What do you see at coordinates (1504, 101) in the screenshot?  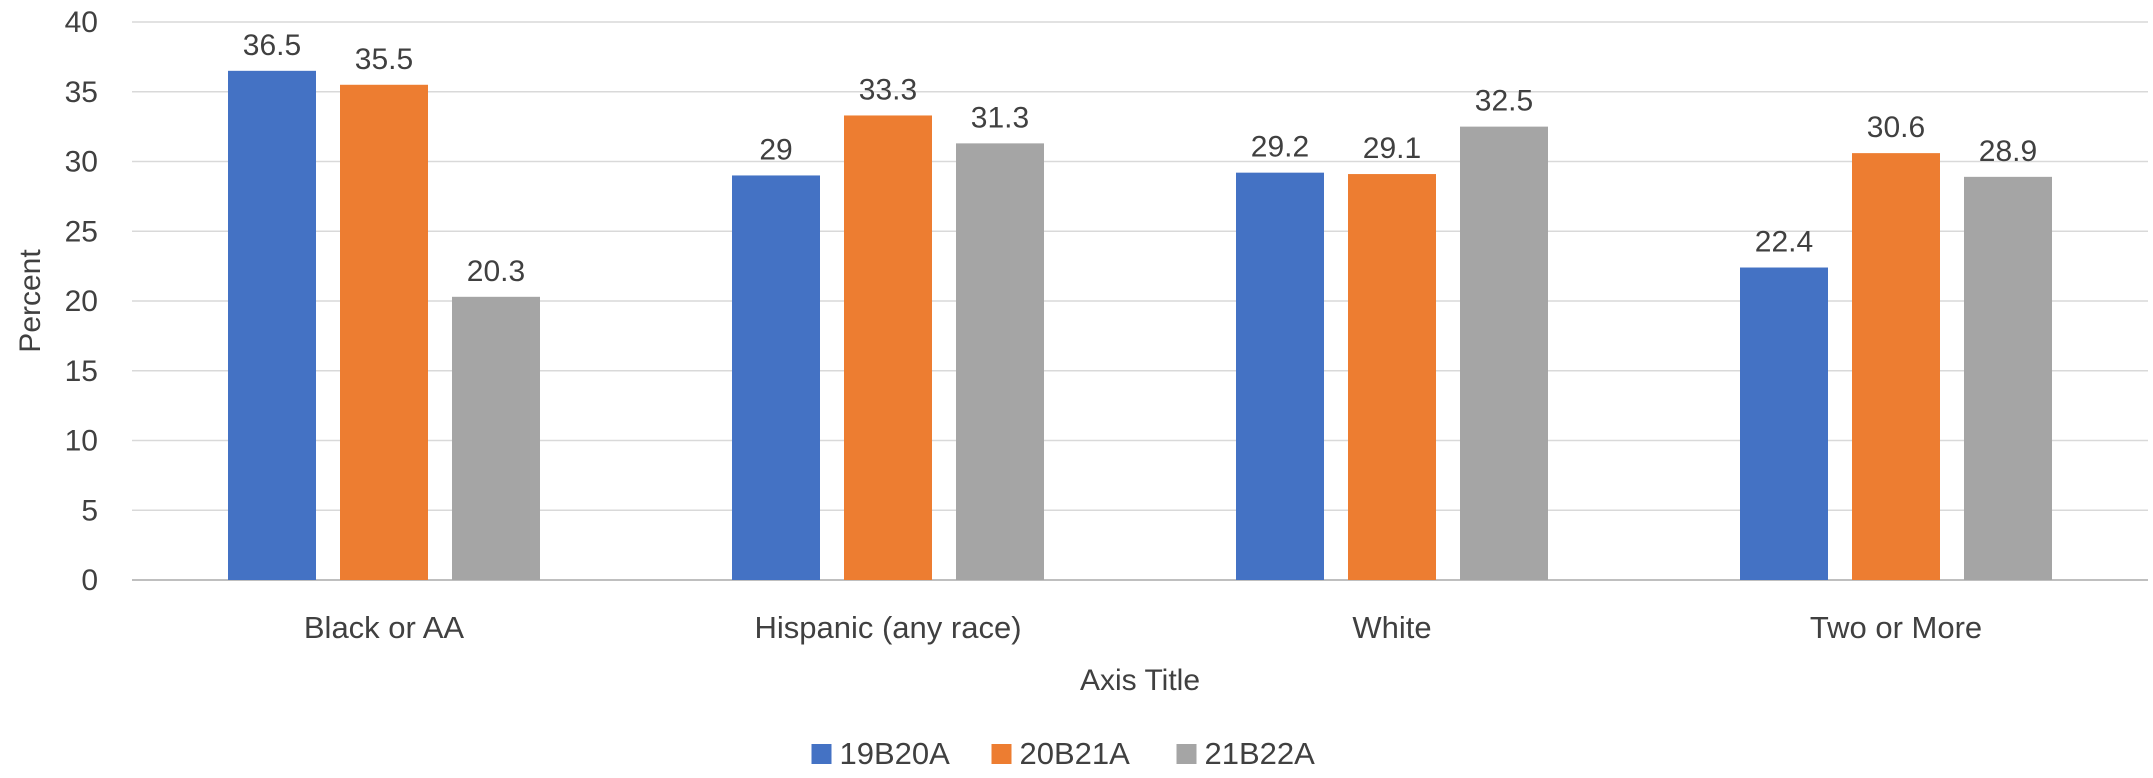 I see `data-label: 32.5` at bounding box center [1504, 101].